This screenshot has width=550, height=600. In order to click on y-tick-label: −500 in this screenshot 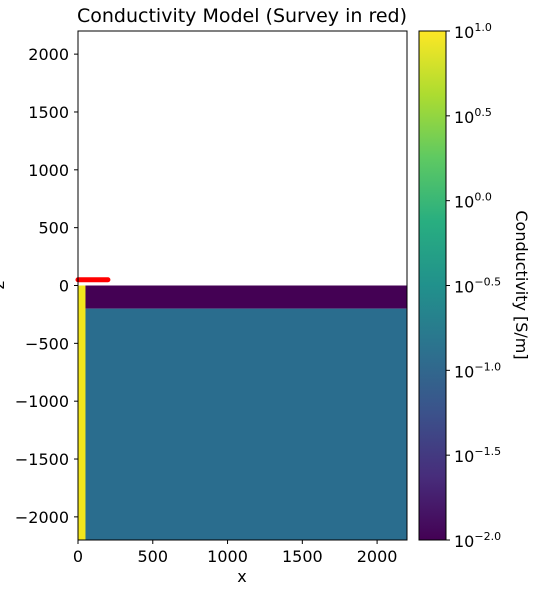, I will do `click(47, 343)`.